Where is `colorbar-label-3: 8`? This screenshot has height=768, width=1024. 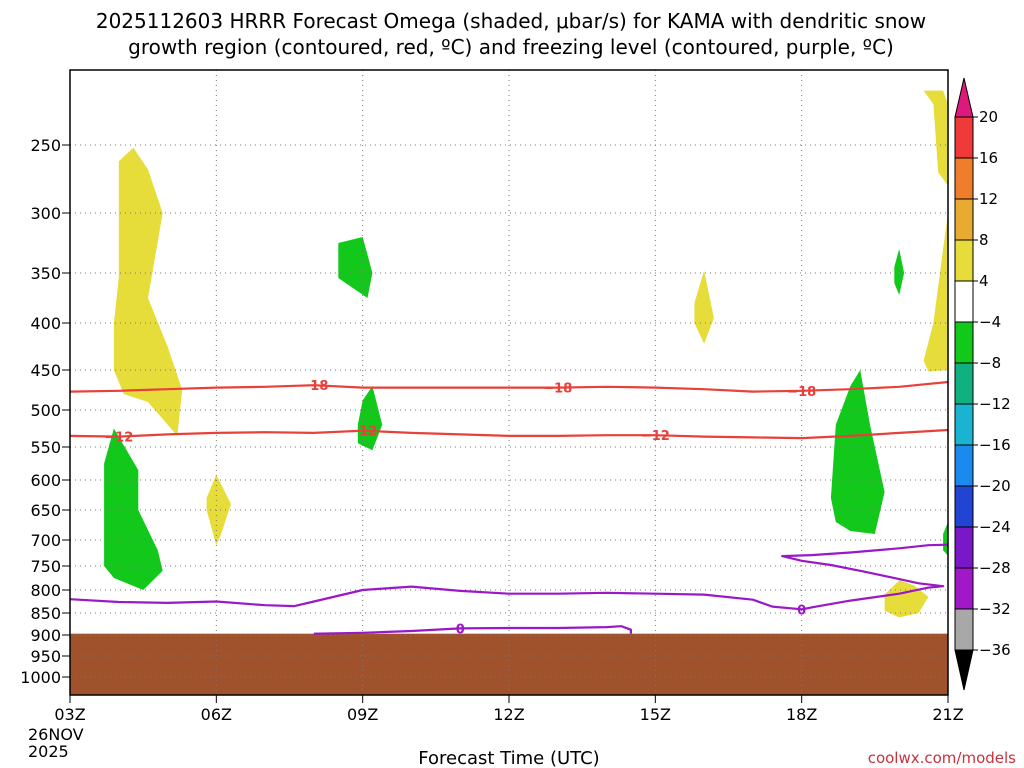
colorbar-label-3: 8 is located at coordinates (984, 240).